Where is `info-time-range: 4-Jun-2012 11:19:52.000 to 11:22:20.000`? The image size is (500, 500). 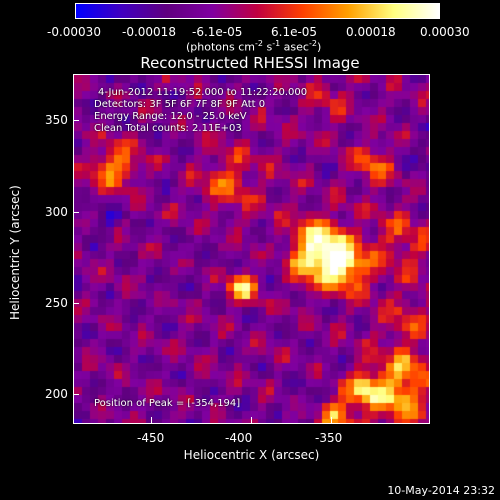 info-time-range: 4-Jun-2012 11:19:52.000 to 11:22:20.000 is located at coordinates (203, 92).